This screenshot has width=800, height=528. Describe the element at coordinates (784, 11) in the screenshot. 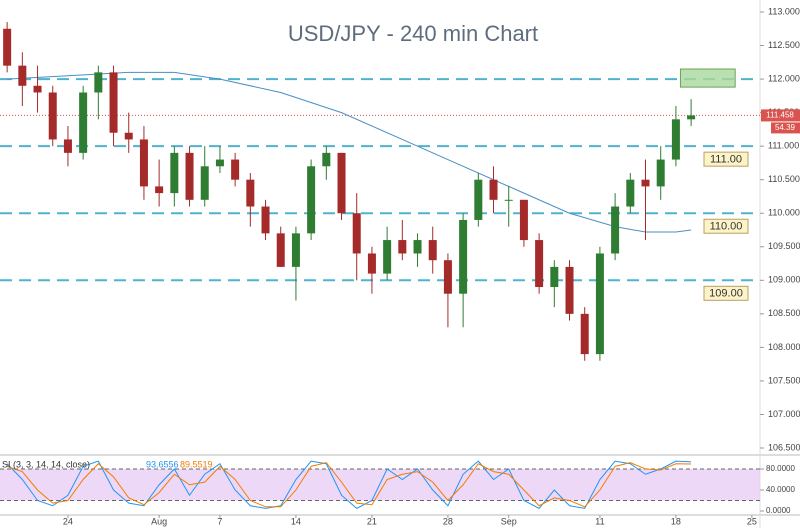

I see `y-tick-label: 113.000` at that location.